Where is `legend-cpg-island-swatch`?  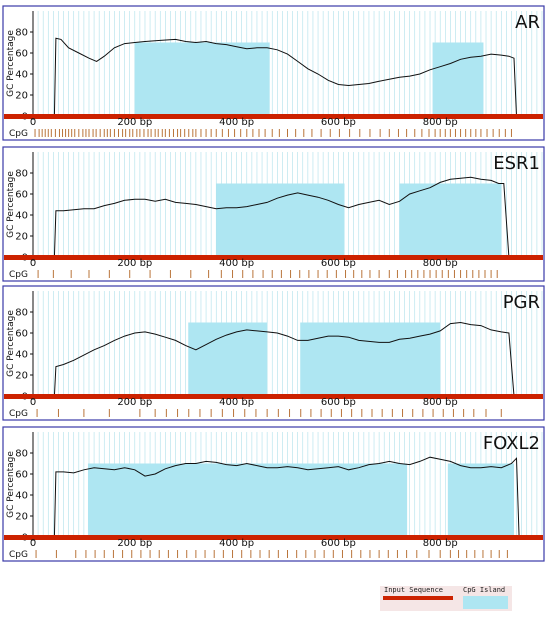 legend-cpg-island-swatch is located at coordinates (485, 602).